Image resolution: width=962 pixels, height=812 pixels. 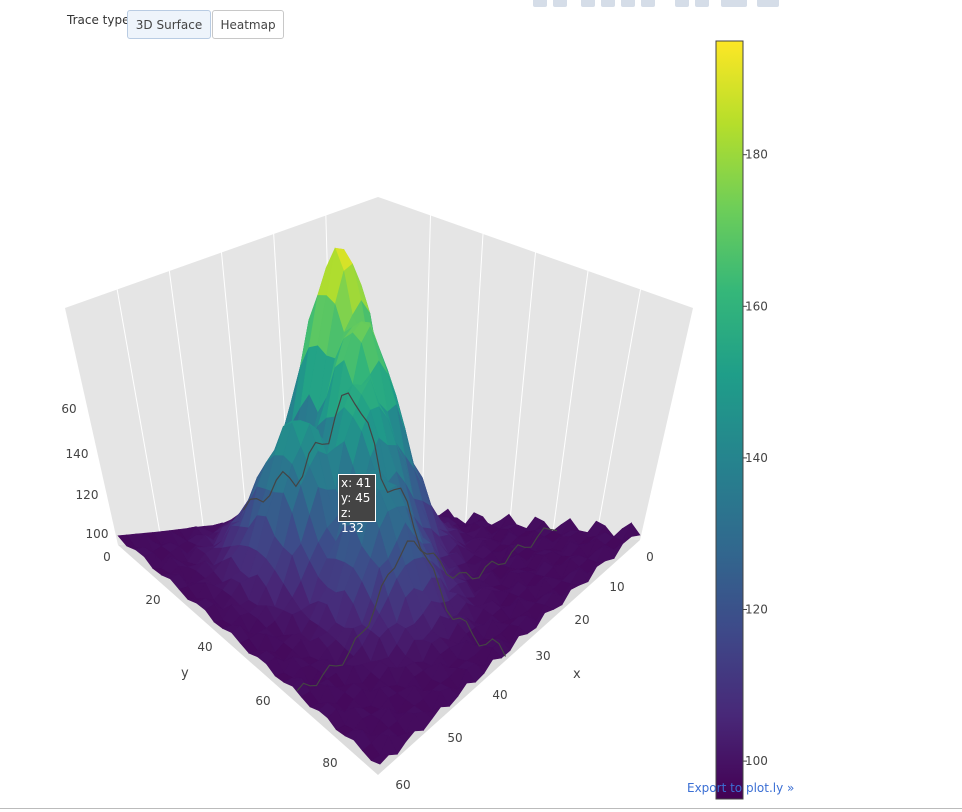 I want to click on modebar, so click(x=658, y=5).